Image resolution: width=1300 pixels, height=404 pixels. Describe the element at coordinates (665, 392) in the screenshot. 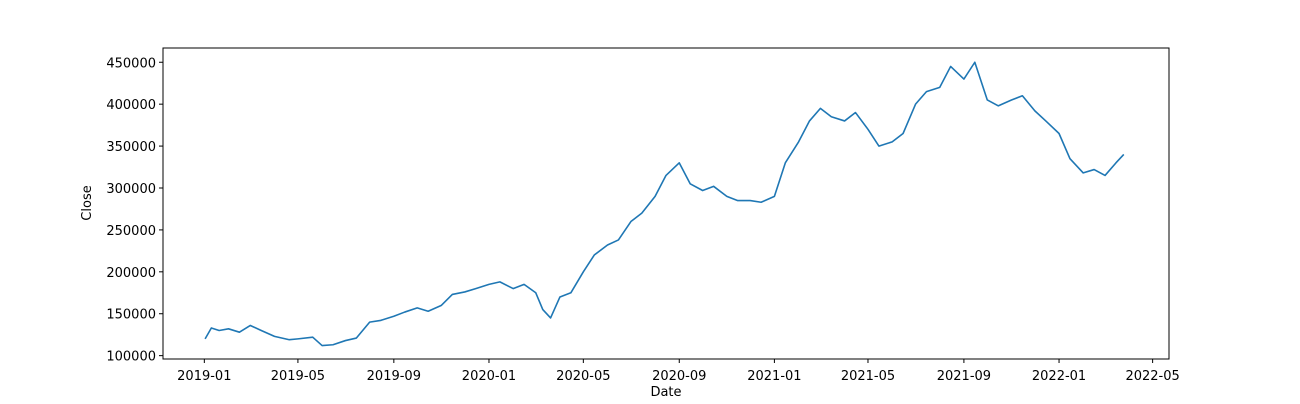

I see `x-axis-label: Date` at that location.